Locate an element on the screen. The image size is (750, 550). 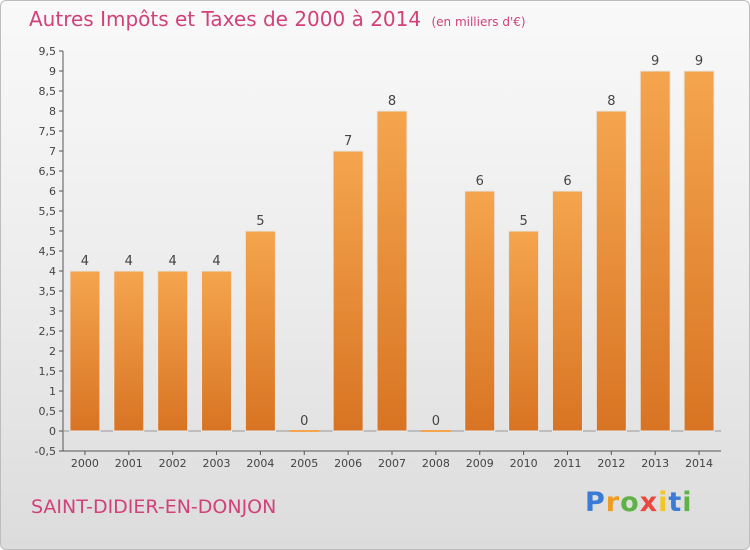
y-tick-label: 8 is located at coordinates (52, 111).